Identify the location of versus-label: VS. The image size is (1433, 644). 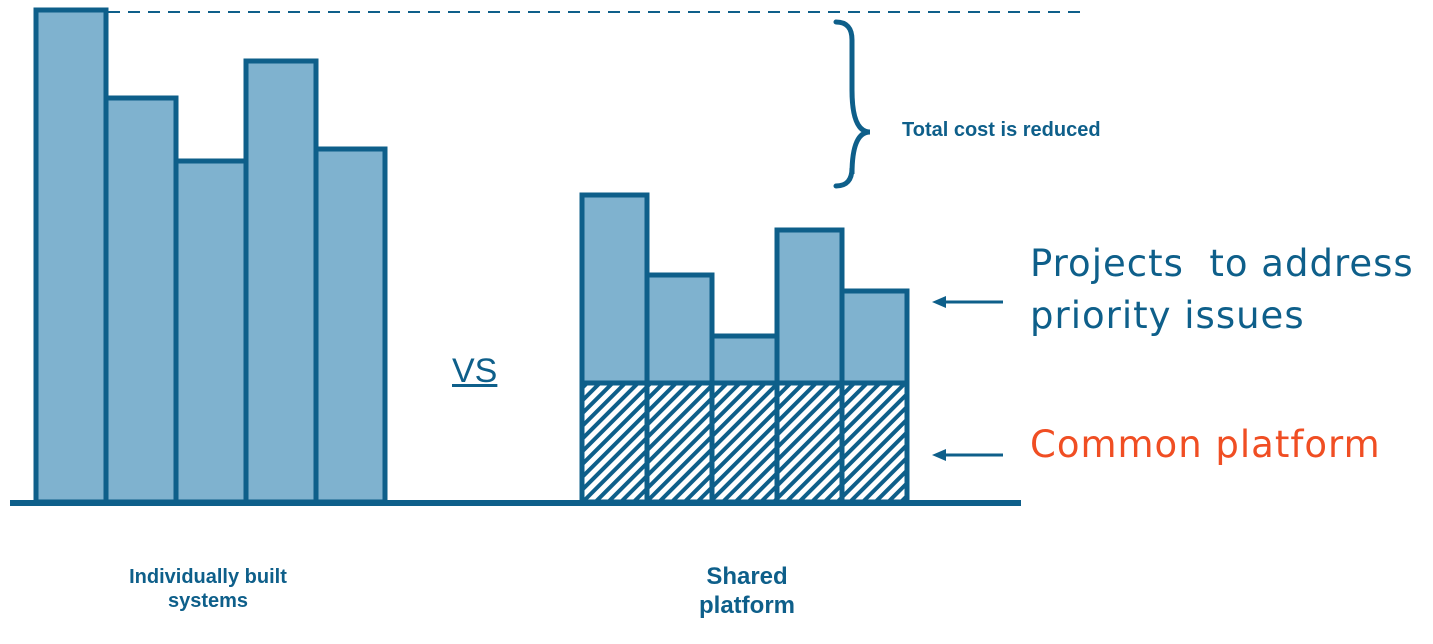
(475, 371).